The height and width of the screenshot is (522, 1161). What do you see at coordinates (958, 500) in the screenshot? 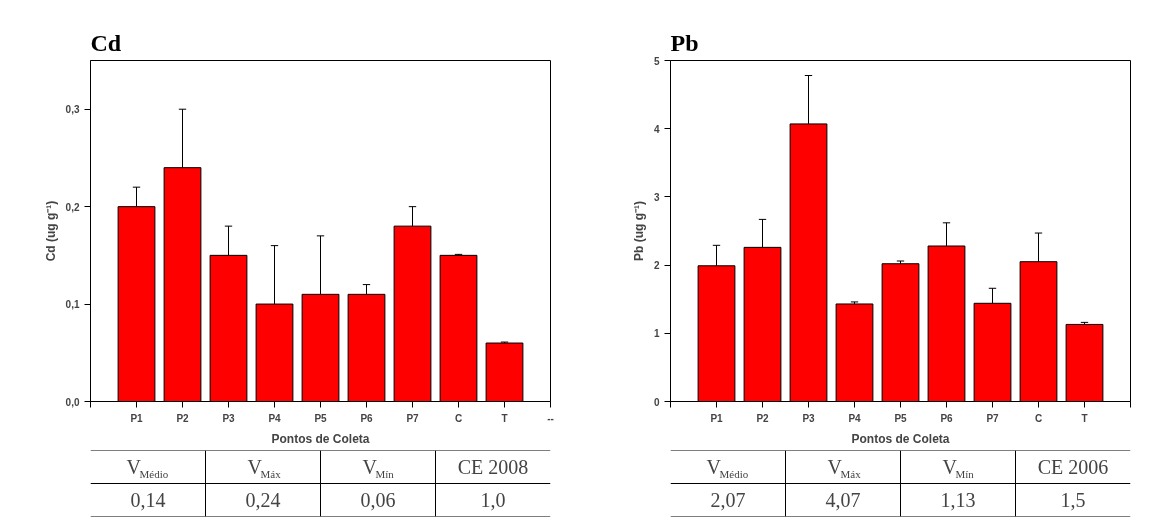
I see `text: 1,13` at bounding box center [958, 500].